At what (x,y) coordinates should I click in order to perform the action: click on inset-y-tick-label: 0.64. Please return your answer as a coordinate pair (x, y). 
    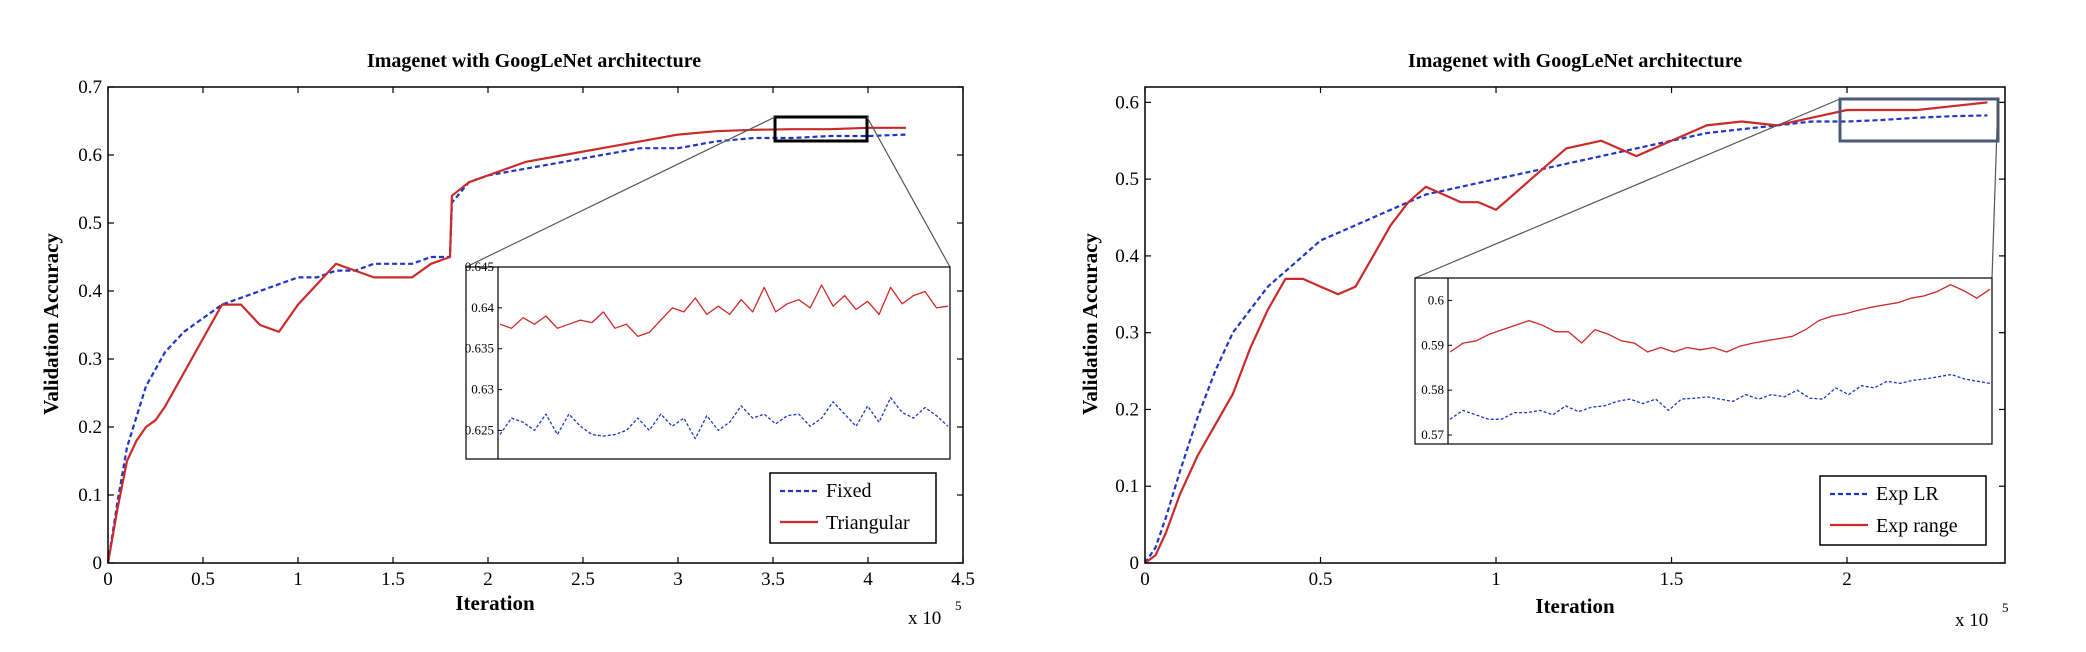
    Looking at the image, I should click on (482, 307).